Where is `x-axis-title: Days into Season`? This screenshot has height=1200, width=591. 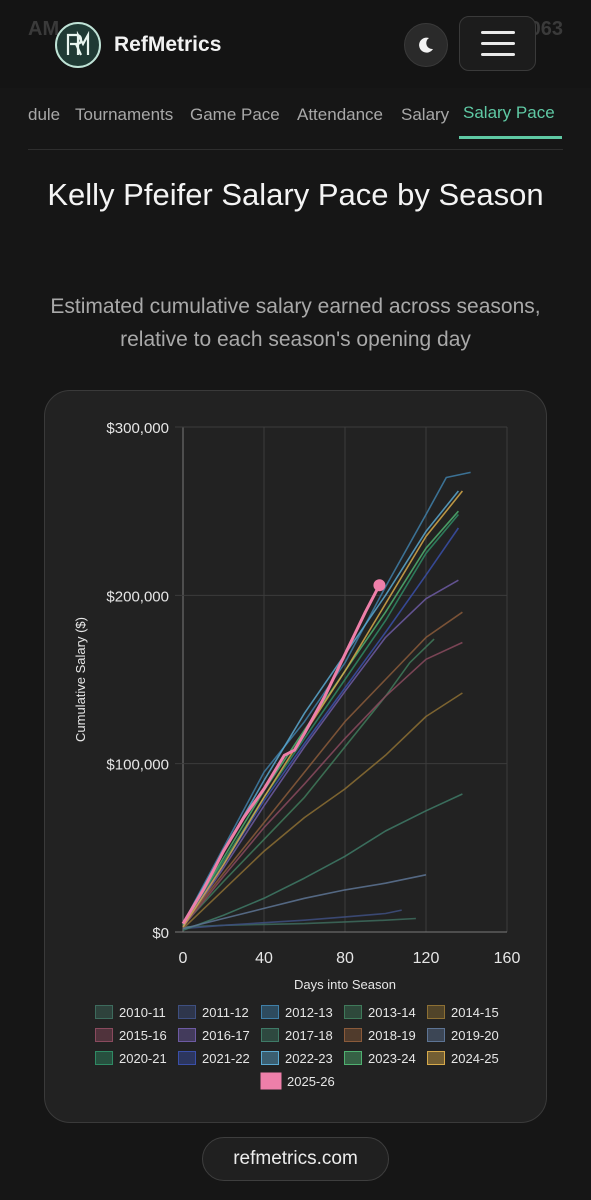
x-axis-title: Days into Season is located at coordinates (345, 984).